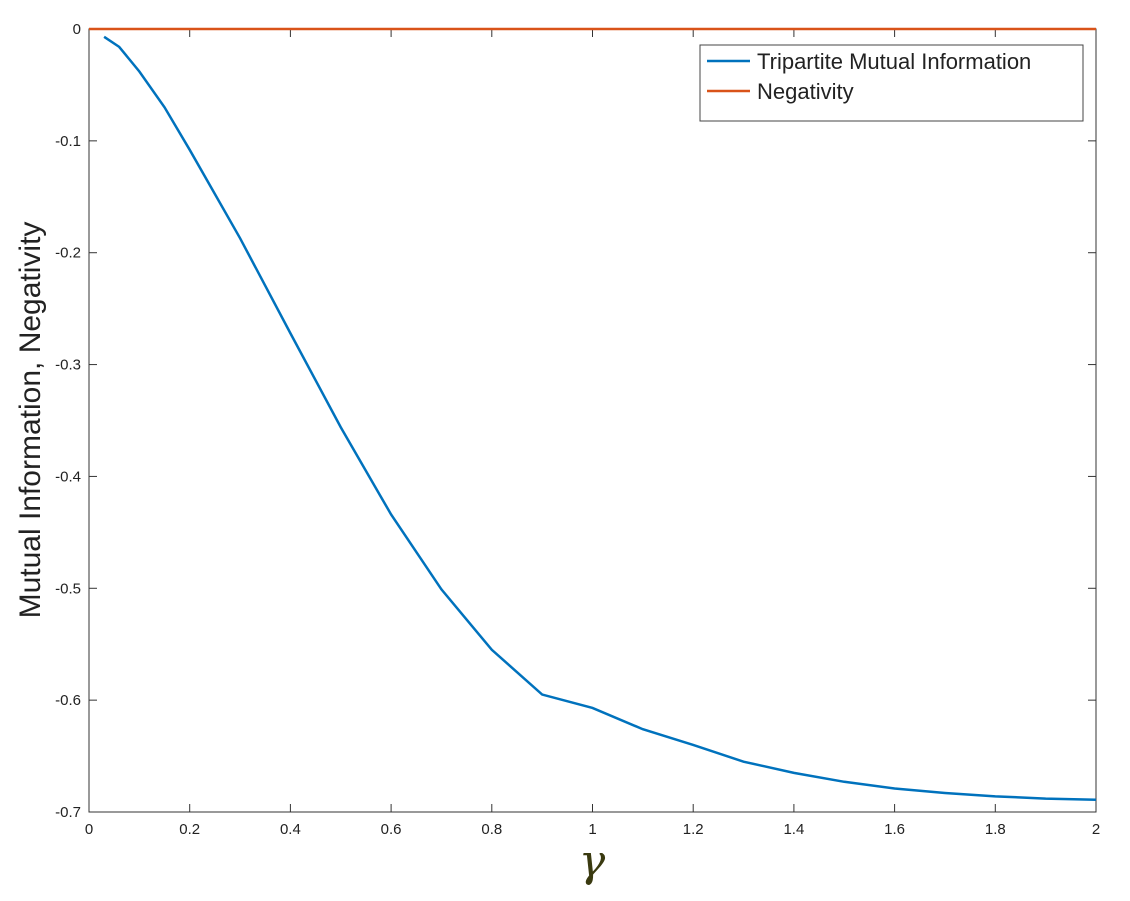 This screenshot has width=1130, height=901. What do you see at coordinates (68, 253) in the screenshot?
I see `y-tick-label: -0.2` at bounding box center [68, 253].